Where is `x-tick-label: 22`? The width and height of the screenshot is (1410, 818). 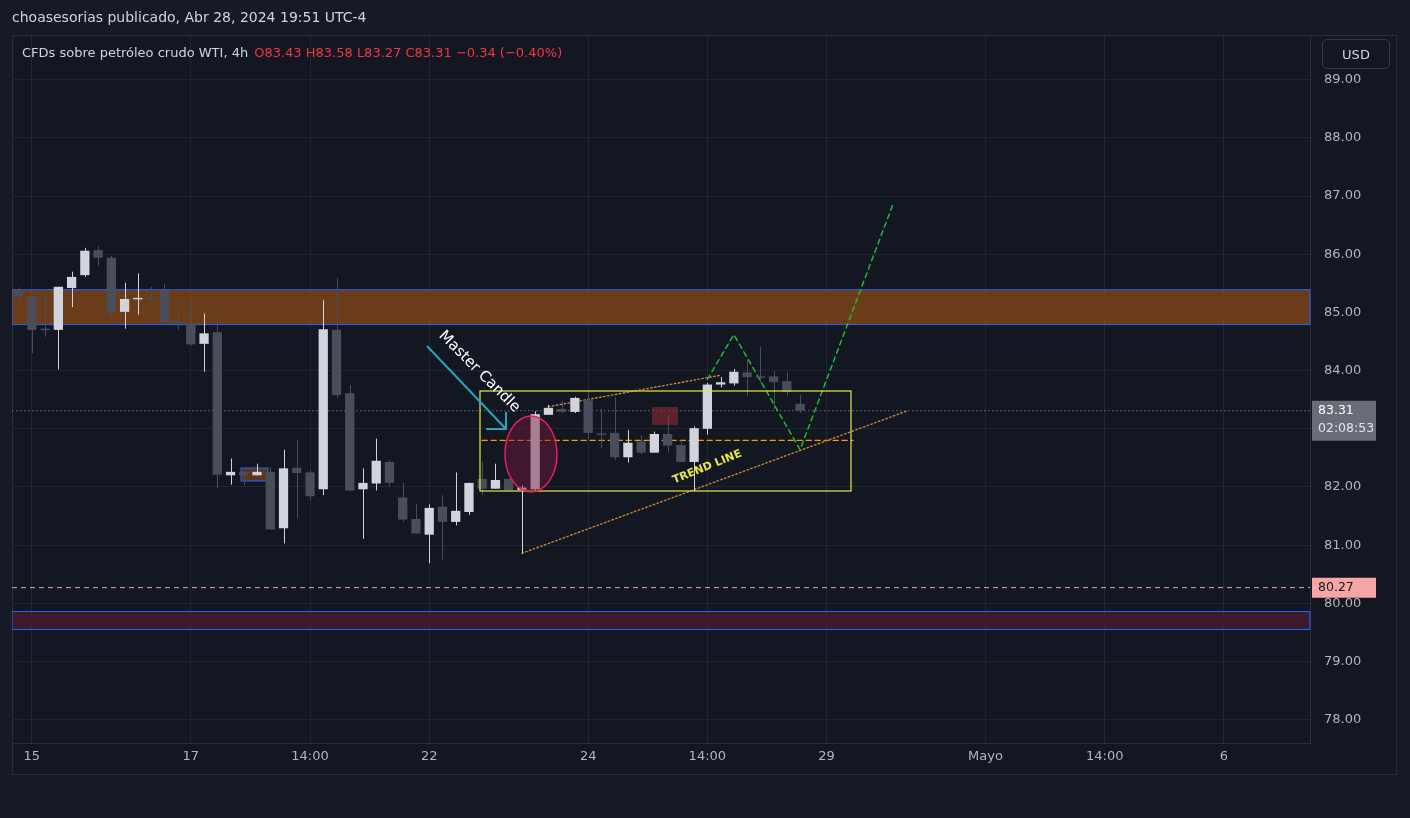 x-tick-label: 22 is located at coordinates (429, 756).